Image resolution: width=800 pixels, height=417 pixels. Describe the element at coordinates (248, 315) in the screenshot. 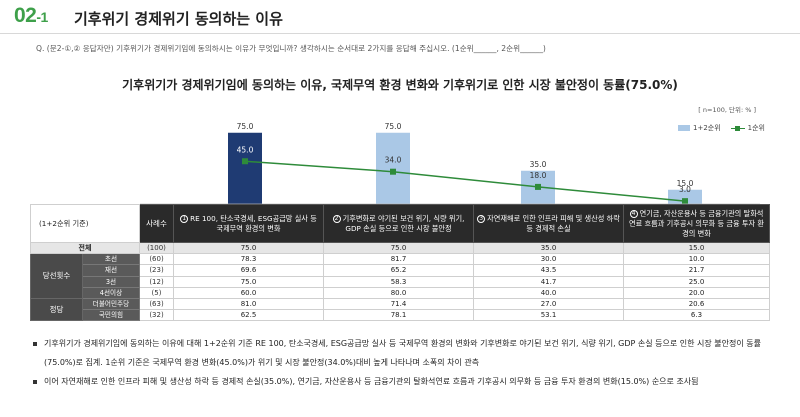

I see `cell-value: 62.5` at that location.